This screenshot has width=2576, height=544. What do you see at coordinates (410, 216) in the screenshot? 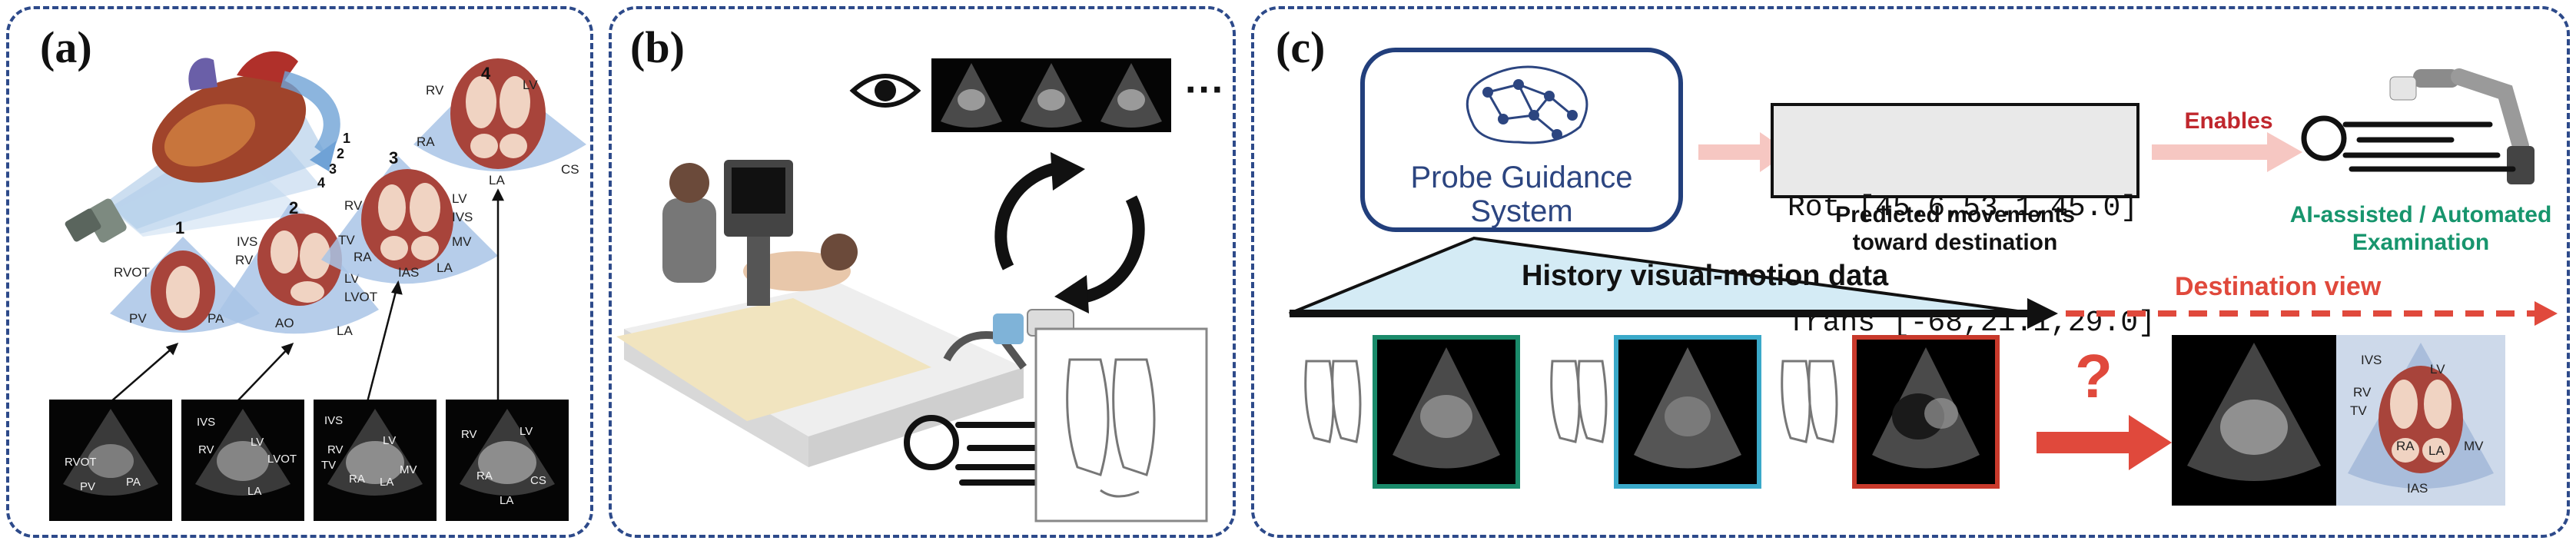
I see `view-3-section: 3 RV TV RA LV IVS MV IAS LA` at bounding box center [410, 216].